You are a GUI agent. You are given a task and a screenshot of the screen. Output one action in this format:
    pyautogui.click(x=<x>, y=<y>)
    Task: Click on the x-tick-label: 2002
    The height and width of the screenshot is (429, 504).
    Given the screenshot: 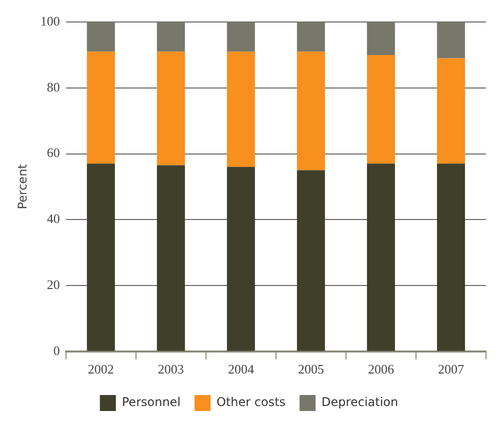 What is the action you would take?
    pyautogui.click(x=101, y=369)
    